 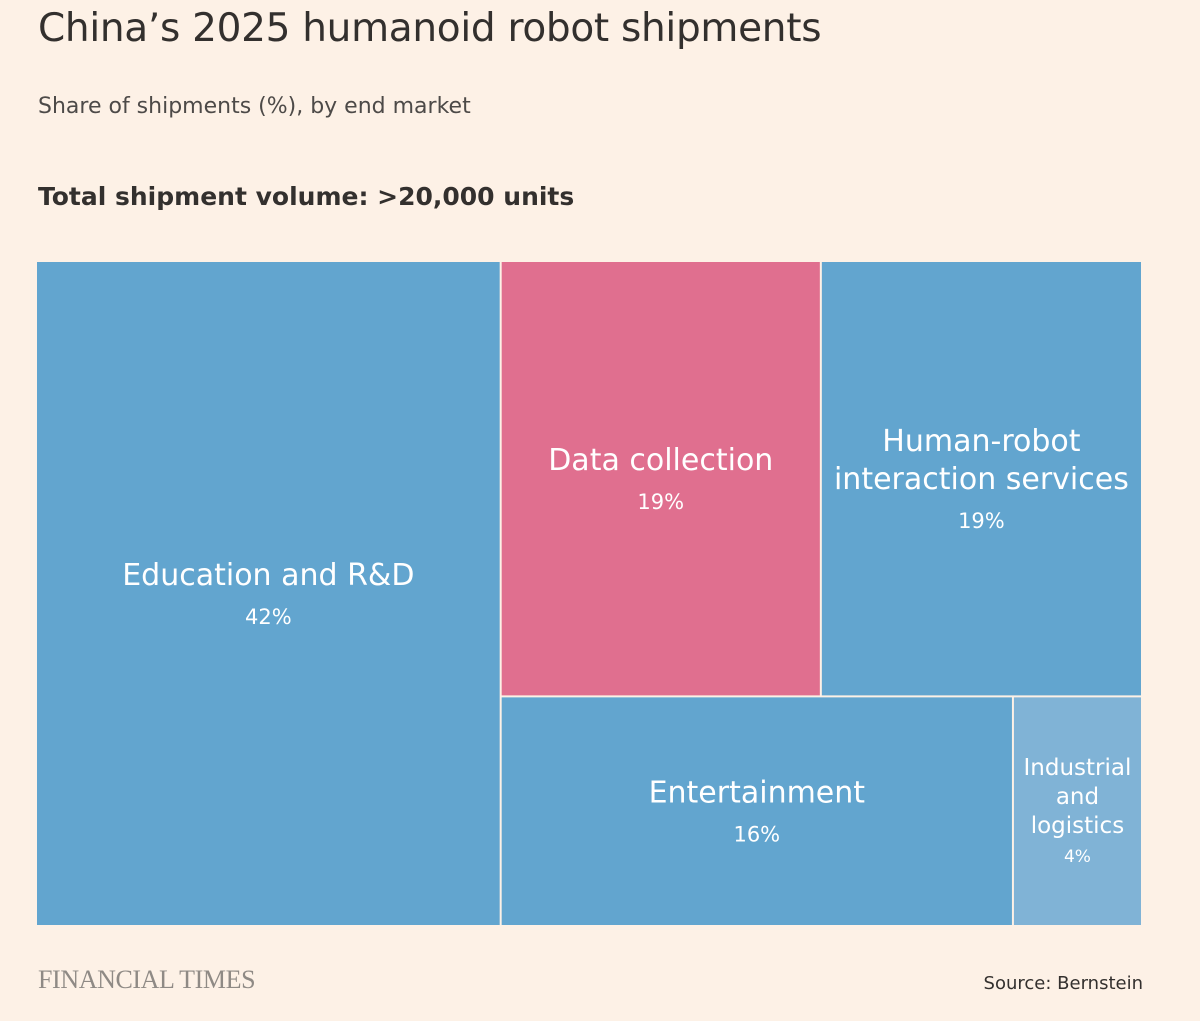 What do you see at coordinates (660, 502) in the screenshot?
I see `treemap-value-data-collection: 19%` at bounding box center [660, 502].